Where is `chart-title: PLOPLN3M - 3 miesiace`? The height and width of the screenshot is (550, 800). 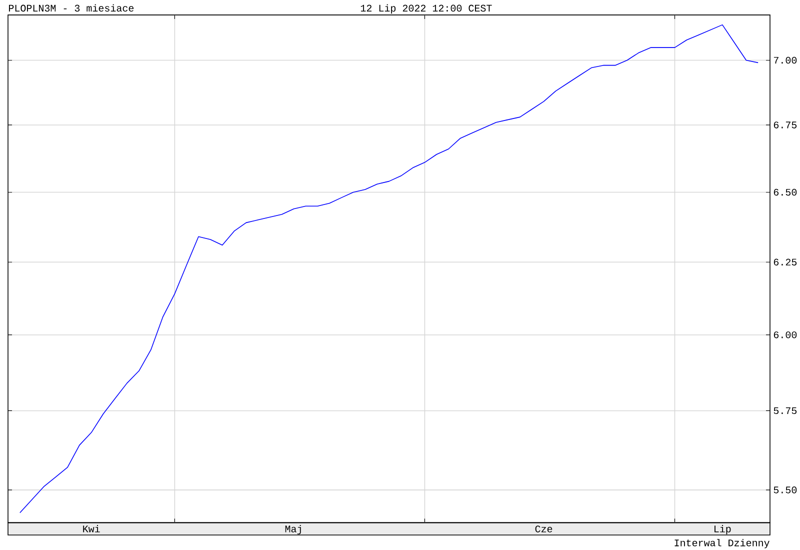 chart-title: PLOPLN3M - 3 miesiace is located at coordinates (71, 8).